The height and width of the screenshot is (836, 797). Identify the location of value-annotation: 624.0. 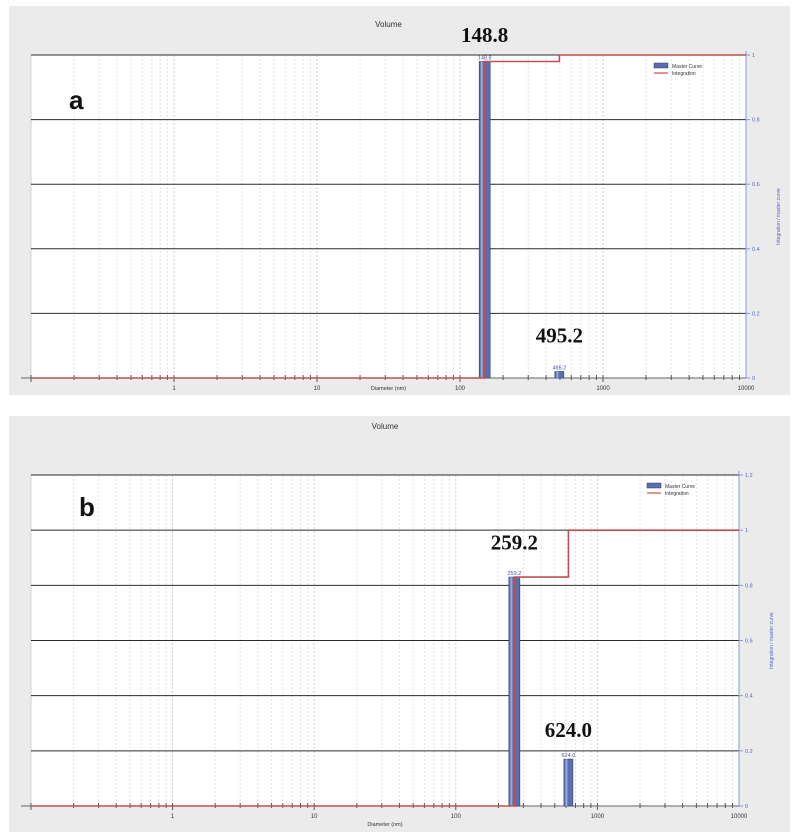
(568, 730).